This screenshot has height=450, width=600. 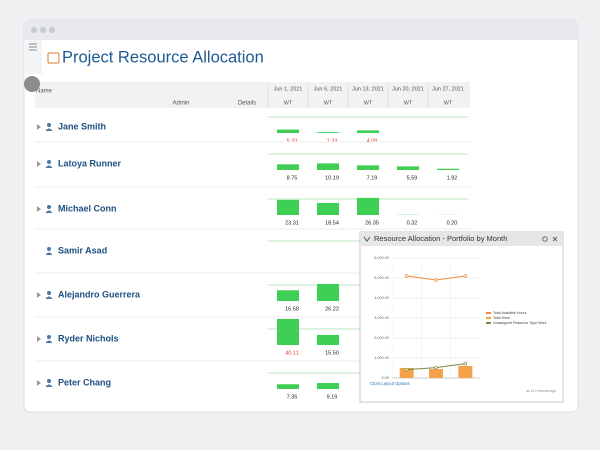 What do you see at coordinates (332, 353) in the screenshot?
I see `allocation-value: 15.50` at bounding box center [332, 353].